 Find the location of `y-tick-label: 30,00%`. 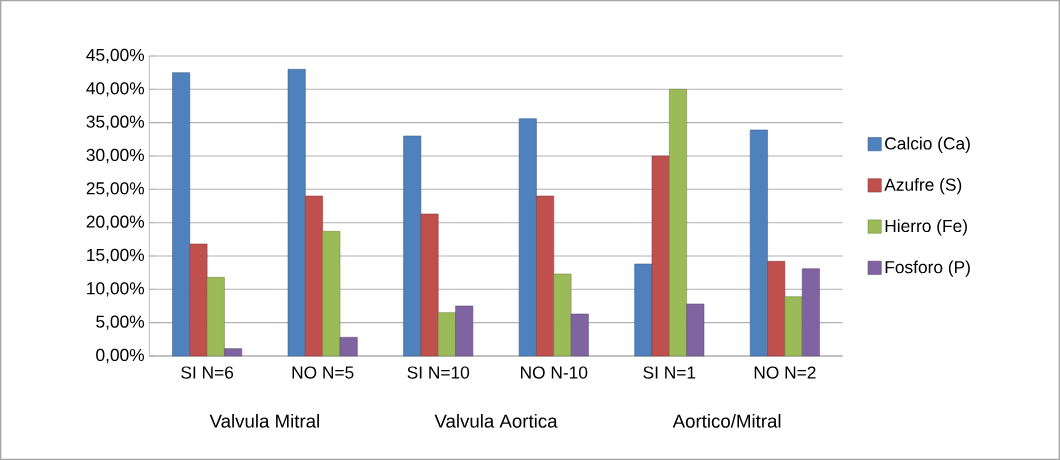

y-tick-label: 30,00% is located at coordinates (115, 156).